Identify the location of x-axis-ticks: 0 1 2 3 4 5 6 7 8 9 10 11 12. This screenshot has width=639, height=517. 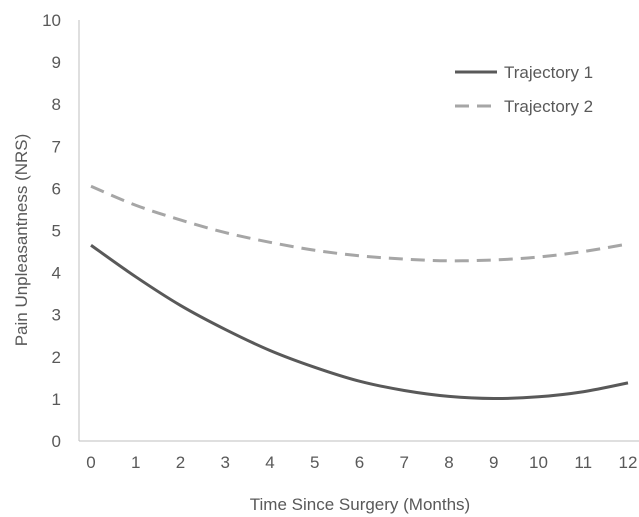
(361, 462).